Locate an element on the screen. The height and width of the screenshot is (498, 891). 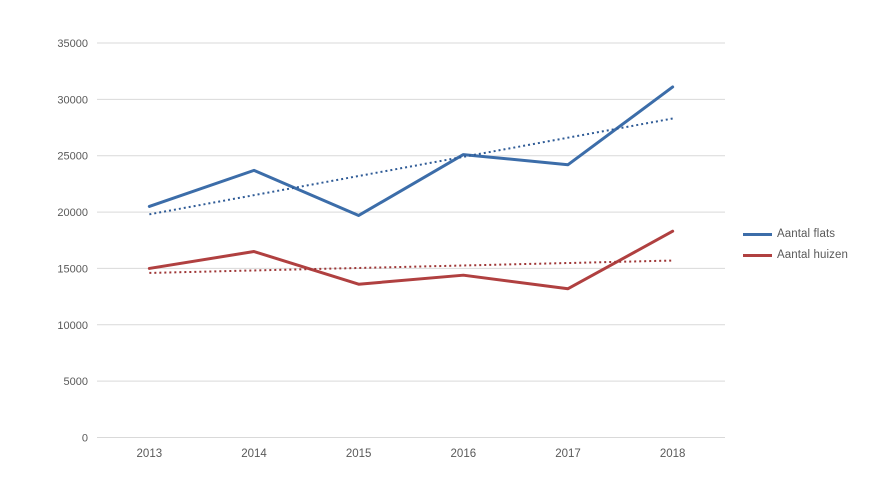
y-tick-label: 0 is located at coordinates (85, 439).